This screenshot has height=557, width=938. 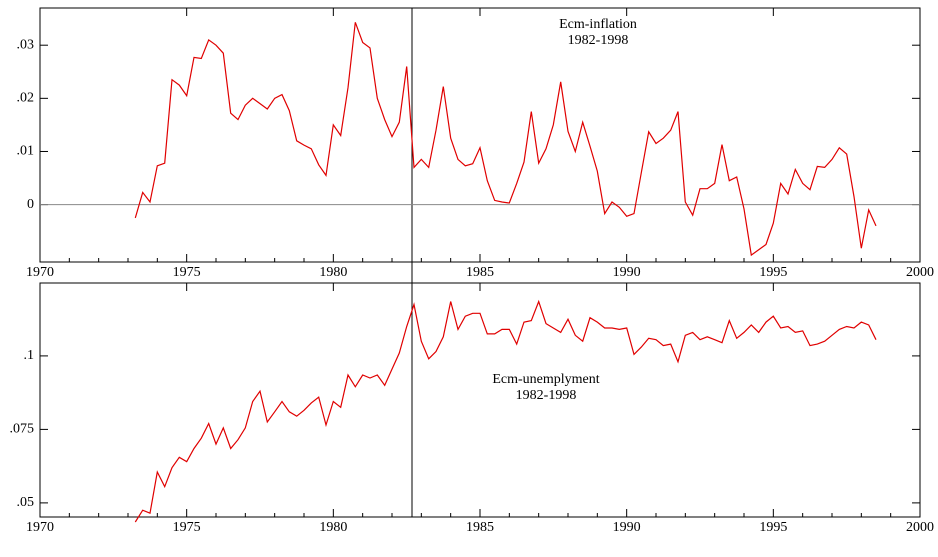 I want to click on y-tick-label: .1, so click(x=29, y=355).